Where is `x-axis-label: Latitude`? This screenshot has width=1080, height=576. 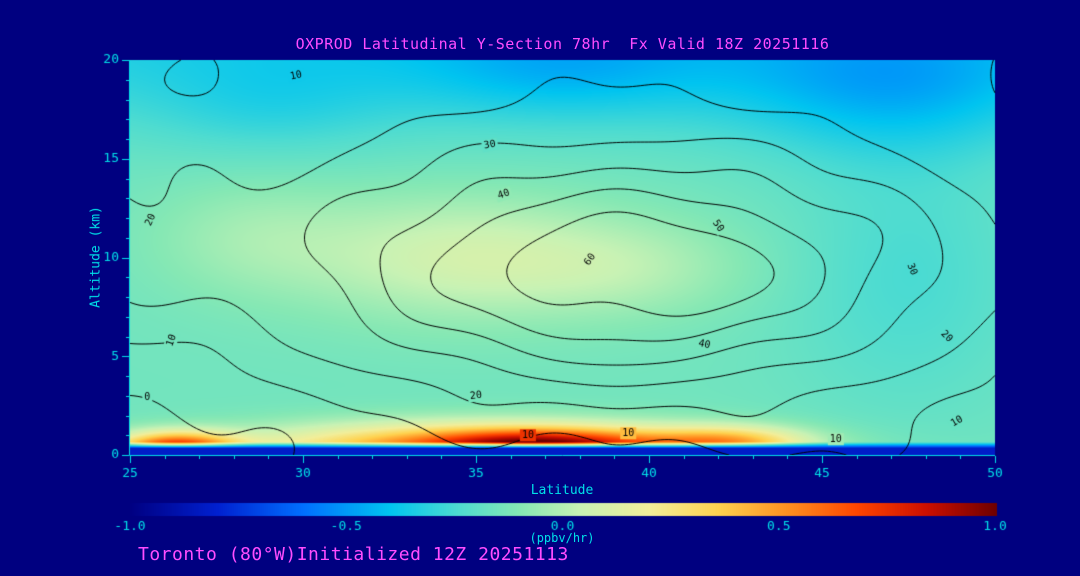
x-axis-label: Latitude is located at coordinates (562, 490).